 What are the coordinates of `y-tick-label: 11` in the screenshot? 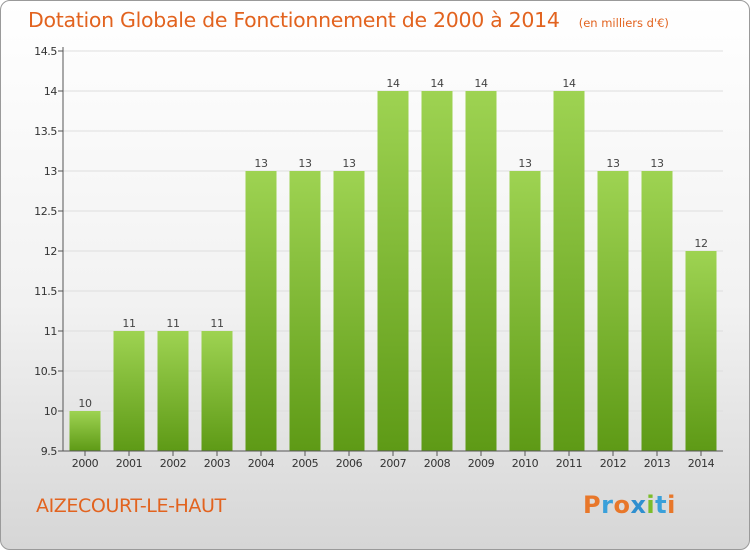 It's located at (50, 331).